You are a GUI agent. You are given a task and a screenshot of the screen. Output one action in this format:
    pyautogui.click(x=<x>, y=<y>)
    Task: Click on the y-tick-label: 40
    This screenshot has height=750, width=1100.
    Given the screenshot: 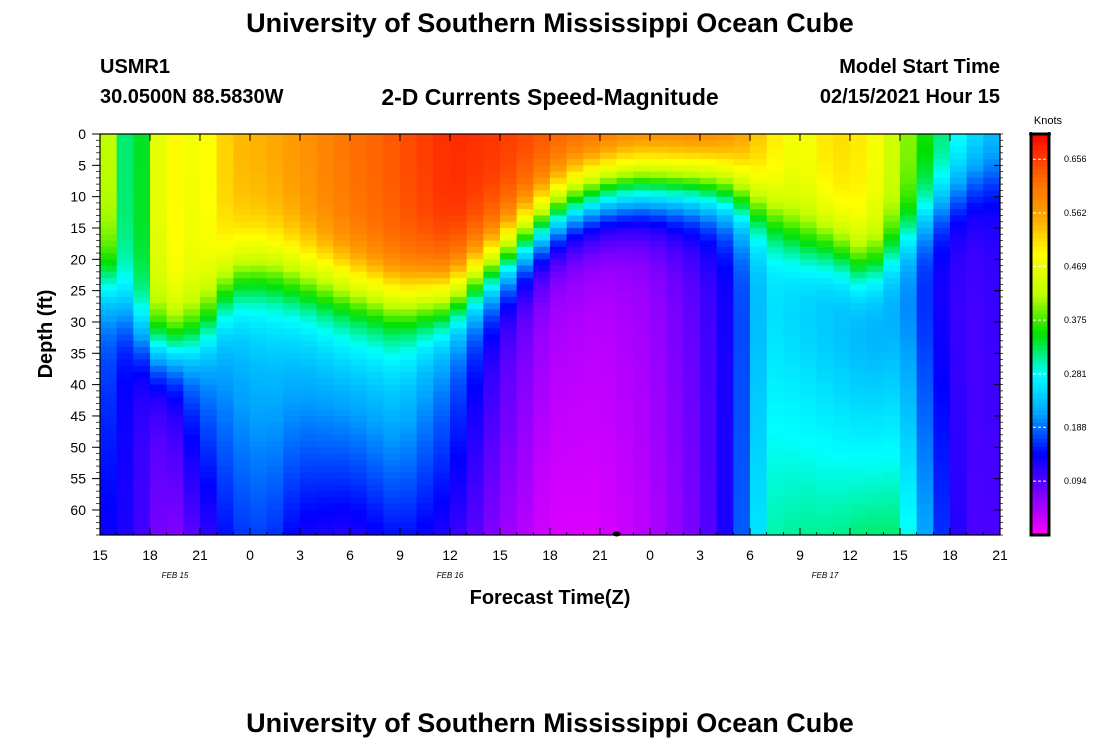 What is the action you would take?
    pyautogui.click(x=78, y=385)
    